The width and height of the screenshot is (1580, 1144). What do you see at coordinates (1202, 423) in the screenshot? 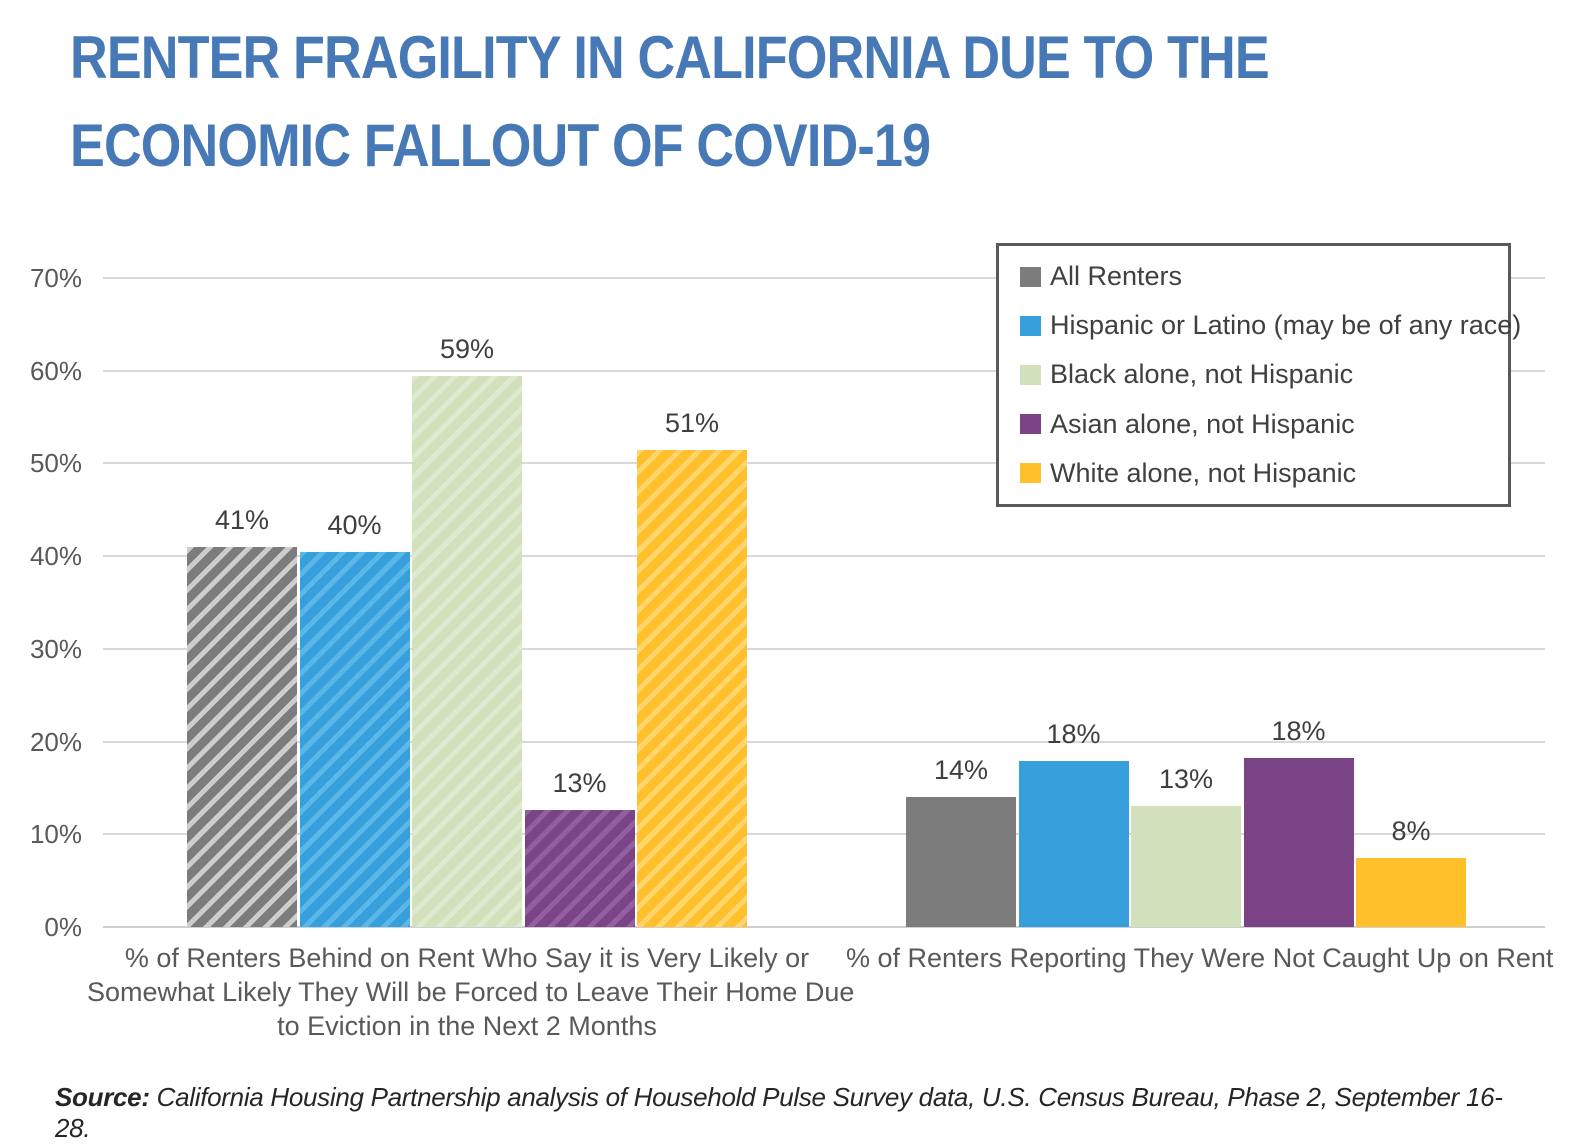
I see `legend-label: Asian alone, not Hispanic` at bounding box center [1202, 423].